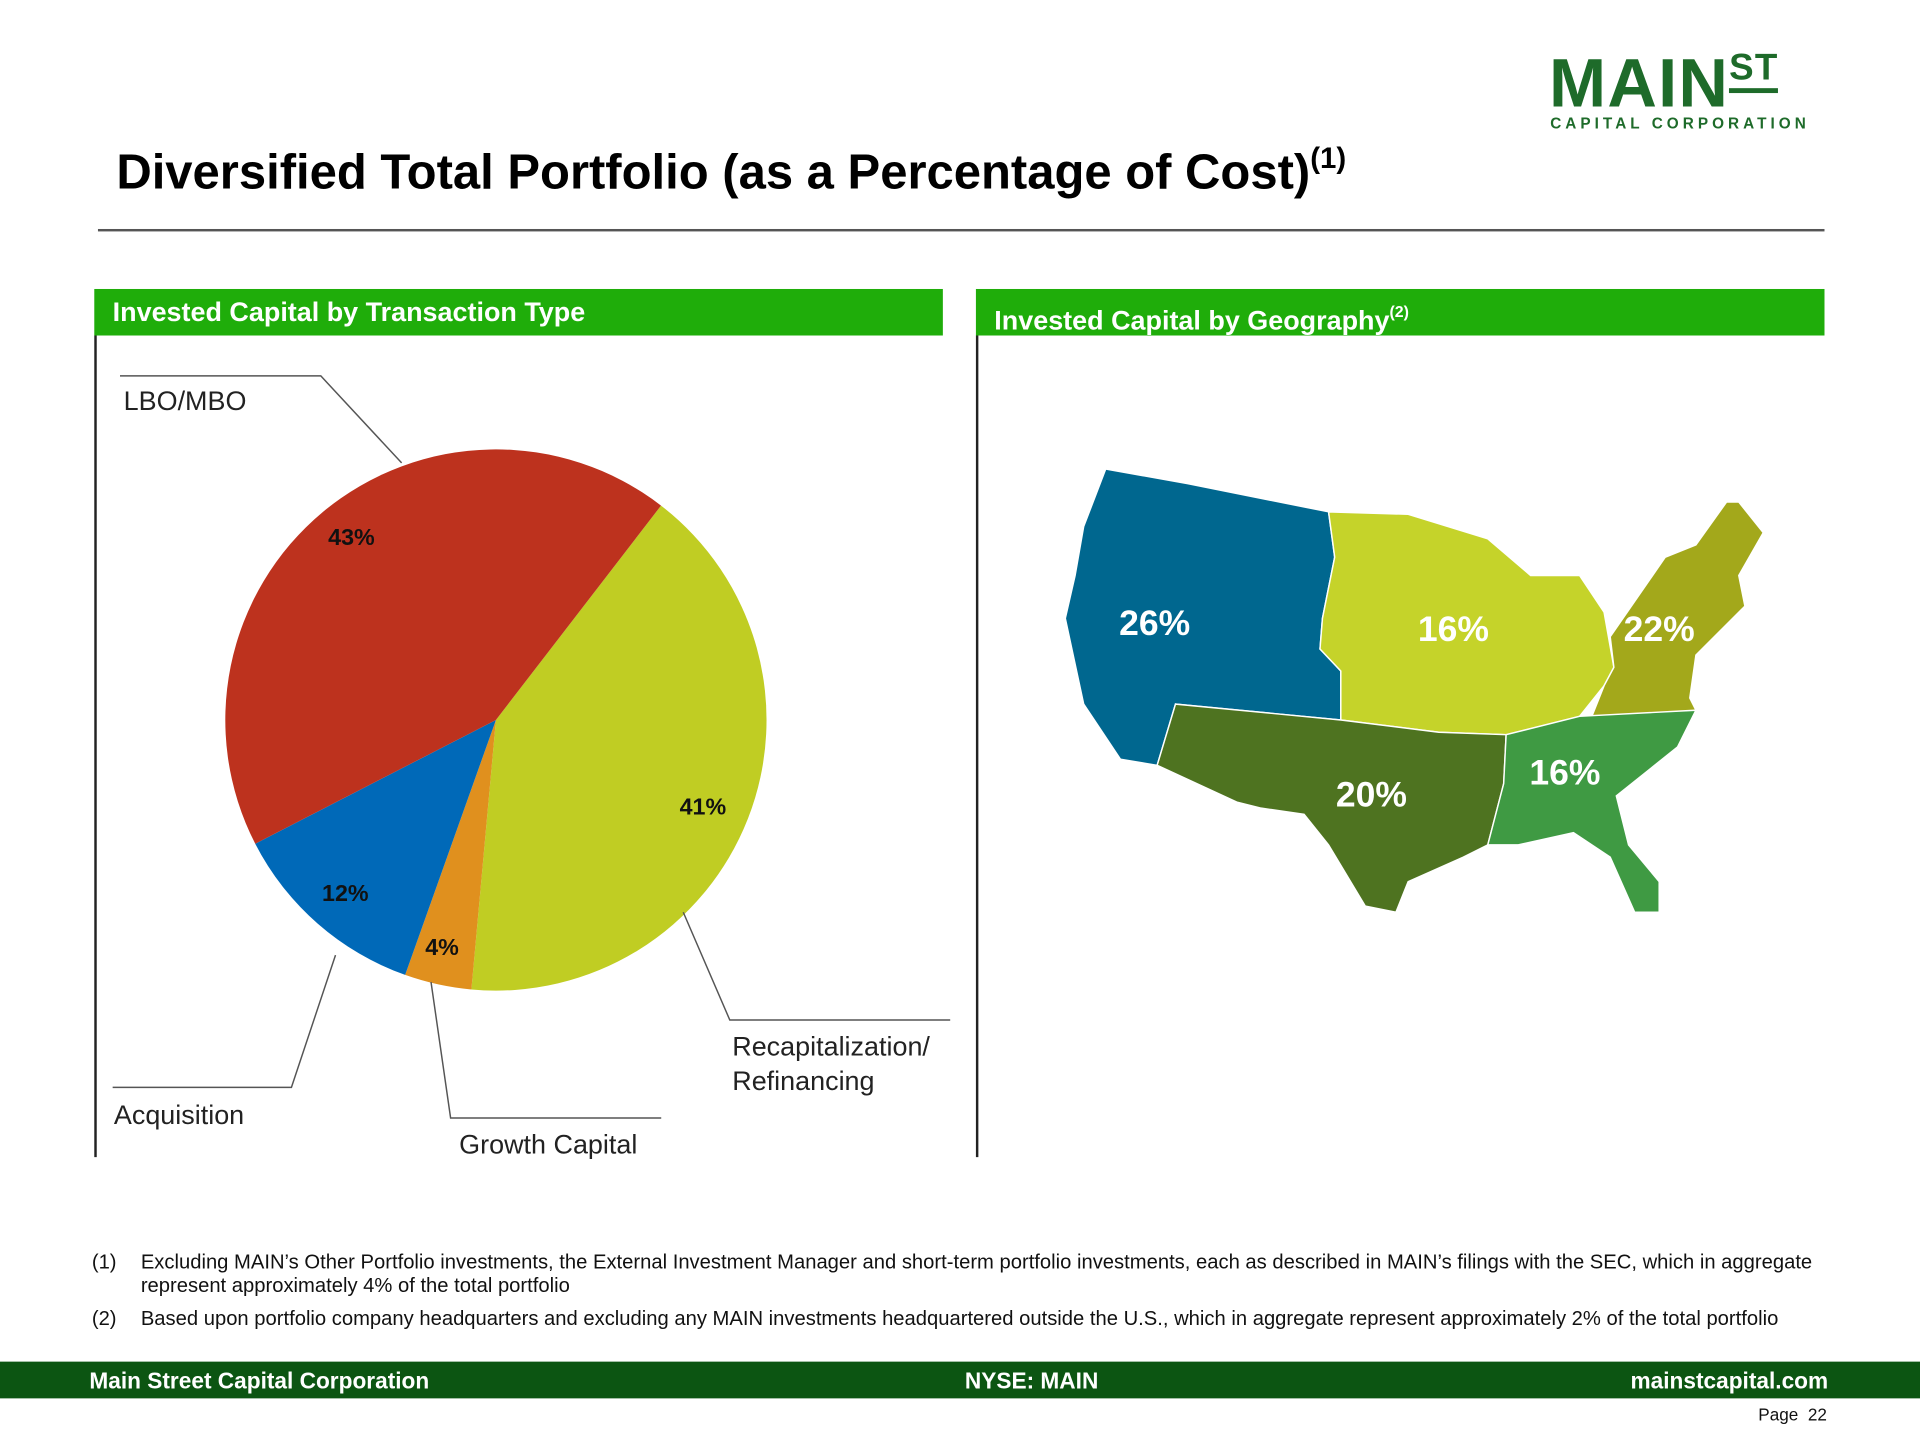 This screenshot has width=1920, height=1440. I want to click on page-number: Page 22, so click(1792, 1414).